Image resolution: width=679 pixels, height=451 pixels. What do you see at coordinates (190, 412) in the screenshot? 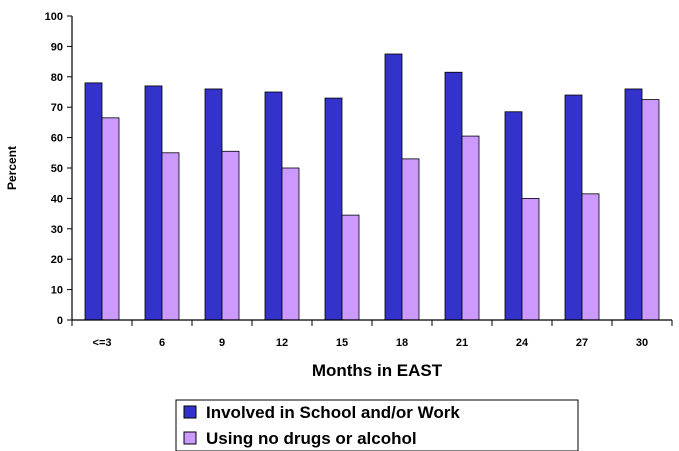
I see `legend-swatch-involved` at bounding box center [190, 412].